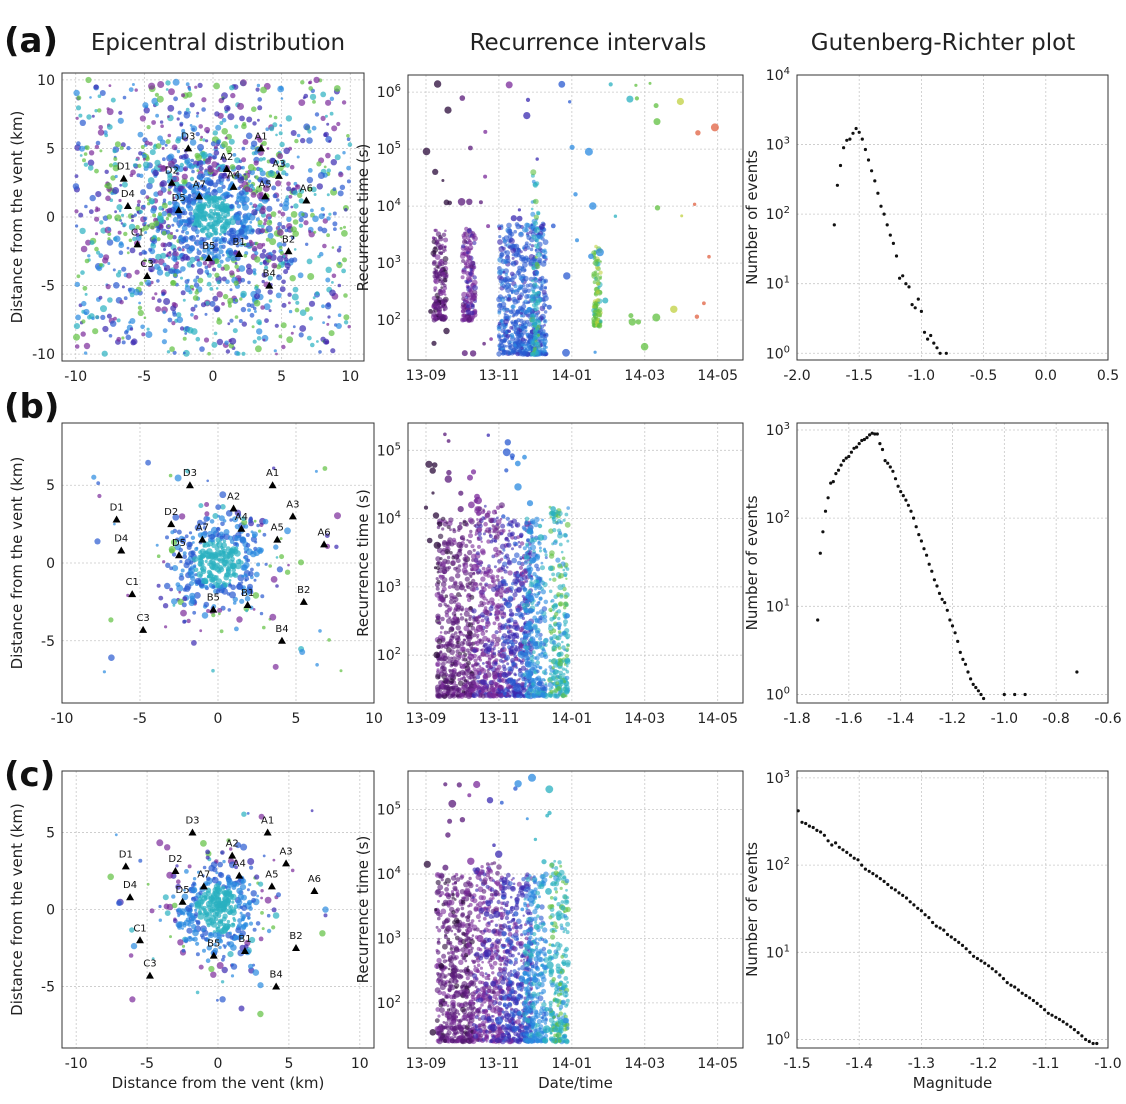 The height and width of the screenshot is (1104, 1126). I want to click on station-label-d2: D2, so click(175, 859).